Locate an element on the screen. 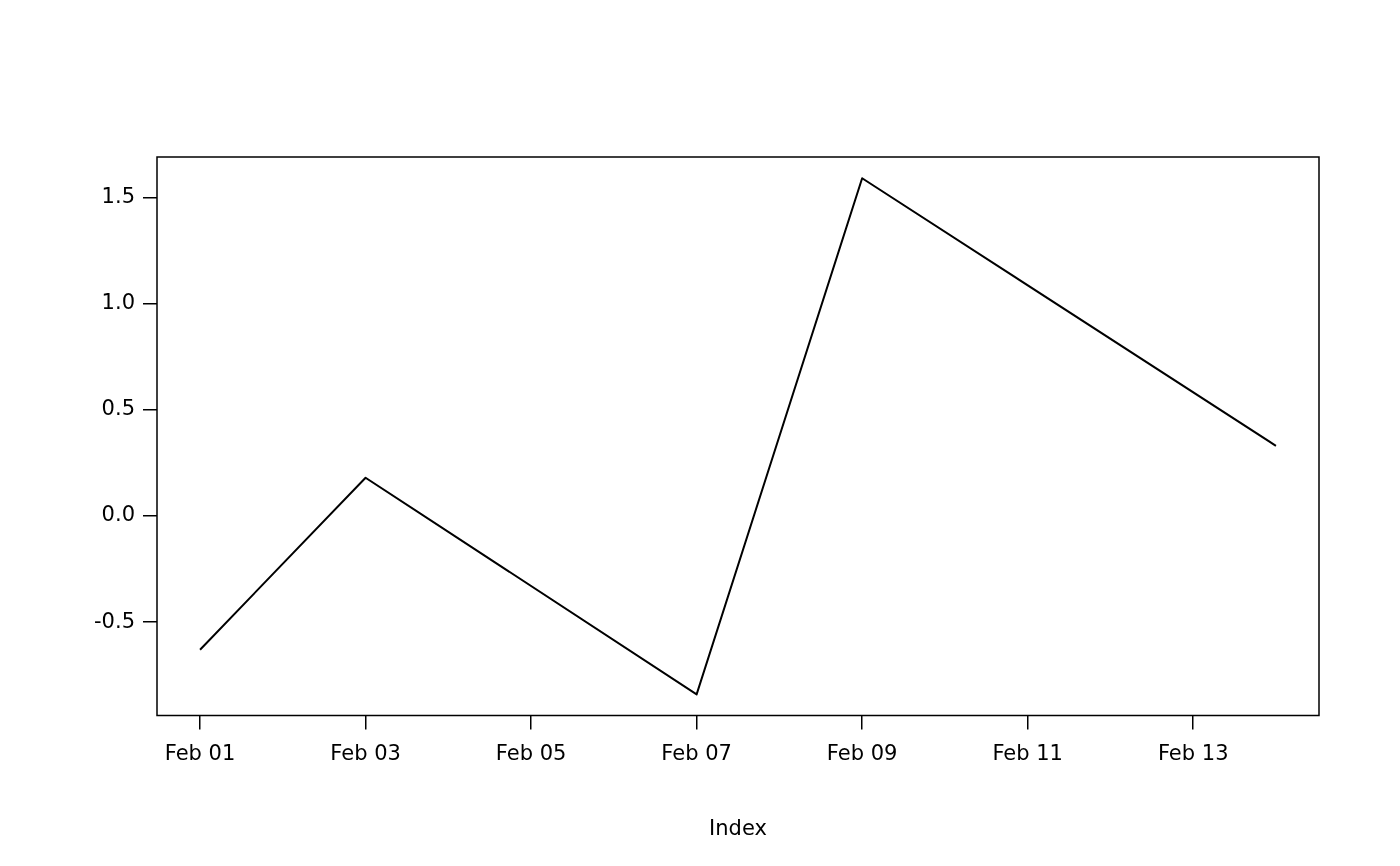 The height and width of the screenshot is (866, 1400). y-tick-label: 1.0 is located at coordinates (118, 302).